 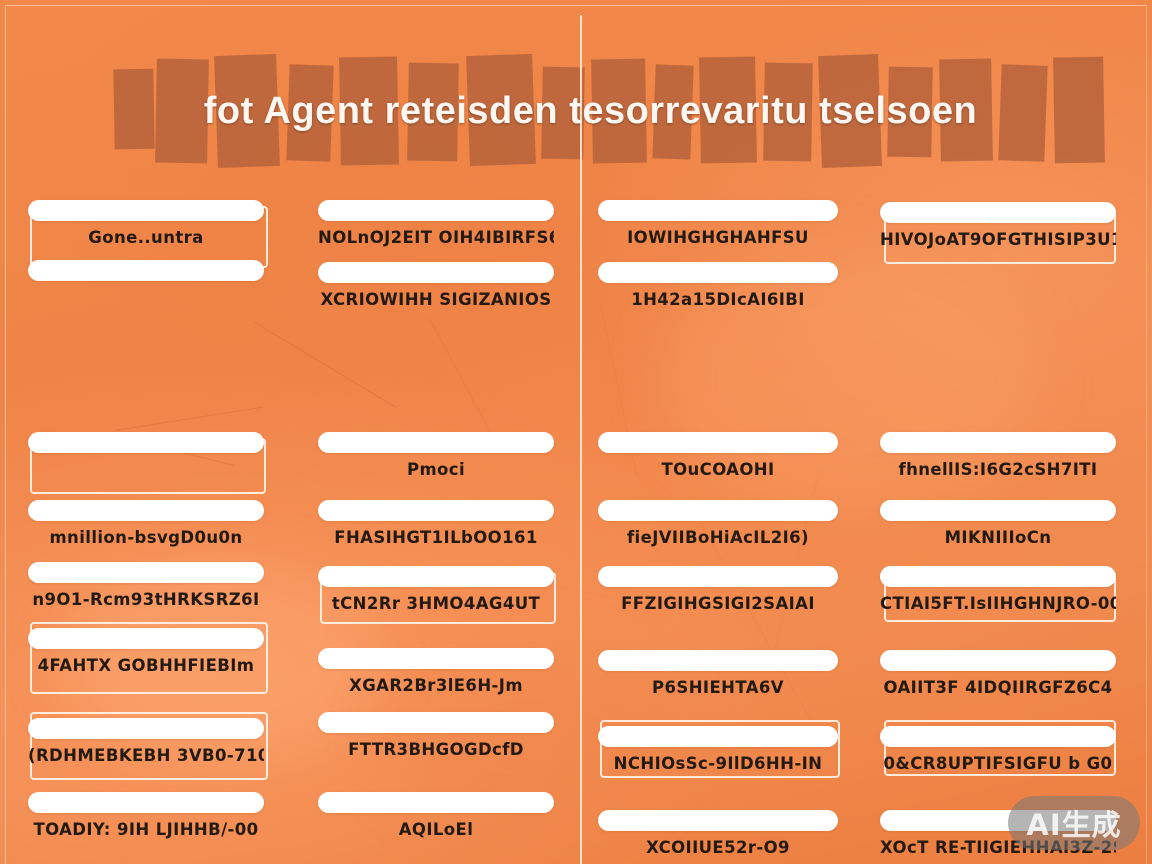 I want to click on item-caption: fhnellIS:I6G2cSH7ITI, so click(x=998, y=469).